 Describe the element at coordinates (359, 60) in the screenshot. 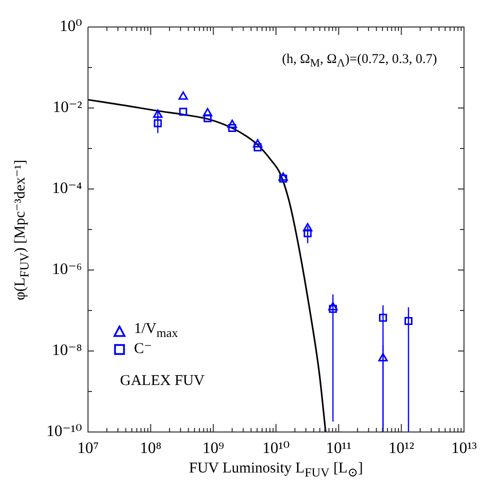

I see `annotation: (h, Ω$_{M}$, Ω$_{Λ}$)=(0.72, 0.3, 0.7)` at that location.